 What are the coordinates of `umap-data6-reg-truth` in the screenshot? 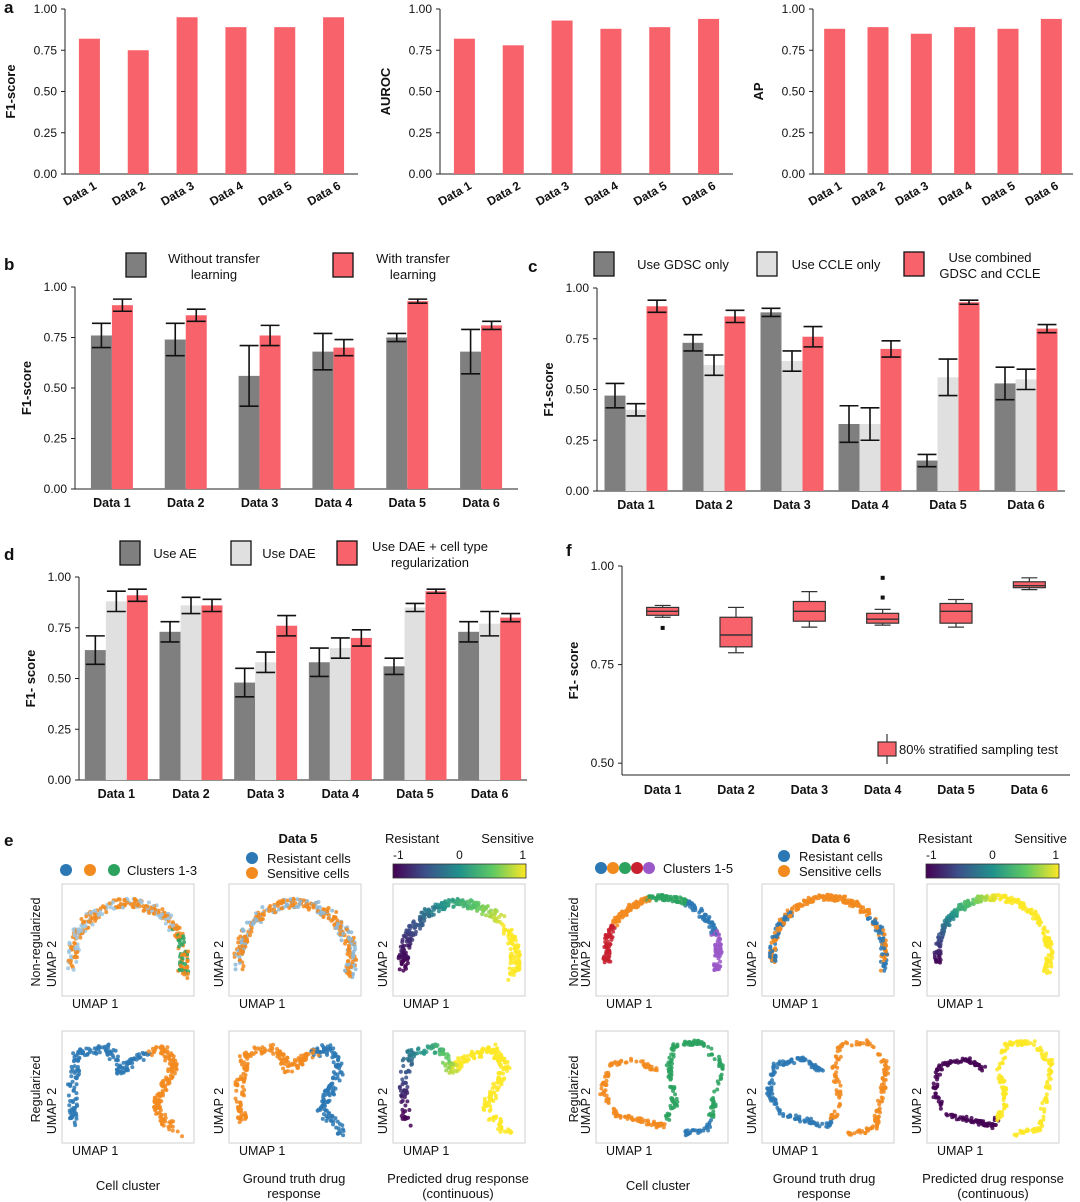 It's located at (828, 1087).